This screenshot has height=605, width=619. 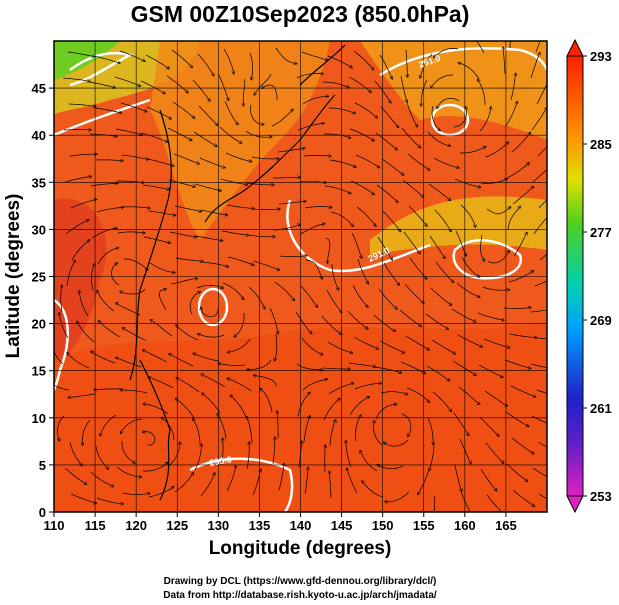 I want to click on y-tick-label: 45, so click(x=39, y=88).